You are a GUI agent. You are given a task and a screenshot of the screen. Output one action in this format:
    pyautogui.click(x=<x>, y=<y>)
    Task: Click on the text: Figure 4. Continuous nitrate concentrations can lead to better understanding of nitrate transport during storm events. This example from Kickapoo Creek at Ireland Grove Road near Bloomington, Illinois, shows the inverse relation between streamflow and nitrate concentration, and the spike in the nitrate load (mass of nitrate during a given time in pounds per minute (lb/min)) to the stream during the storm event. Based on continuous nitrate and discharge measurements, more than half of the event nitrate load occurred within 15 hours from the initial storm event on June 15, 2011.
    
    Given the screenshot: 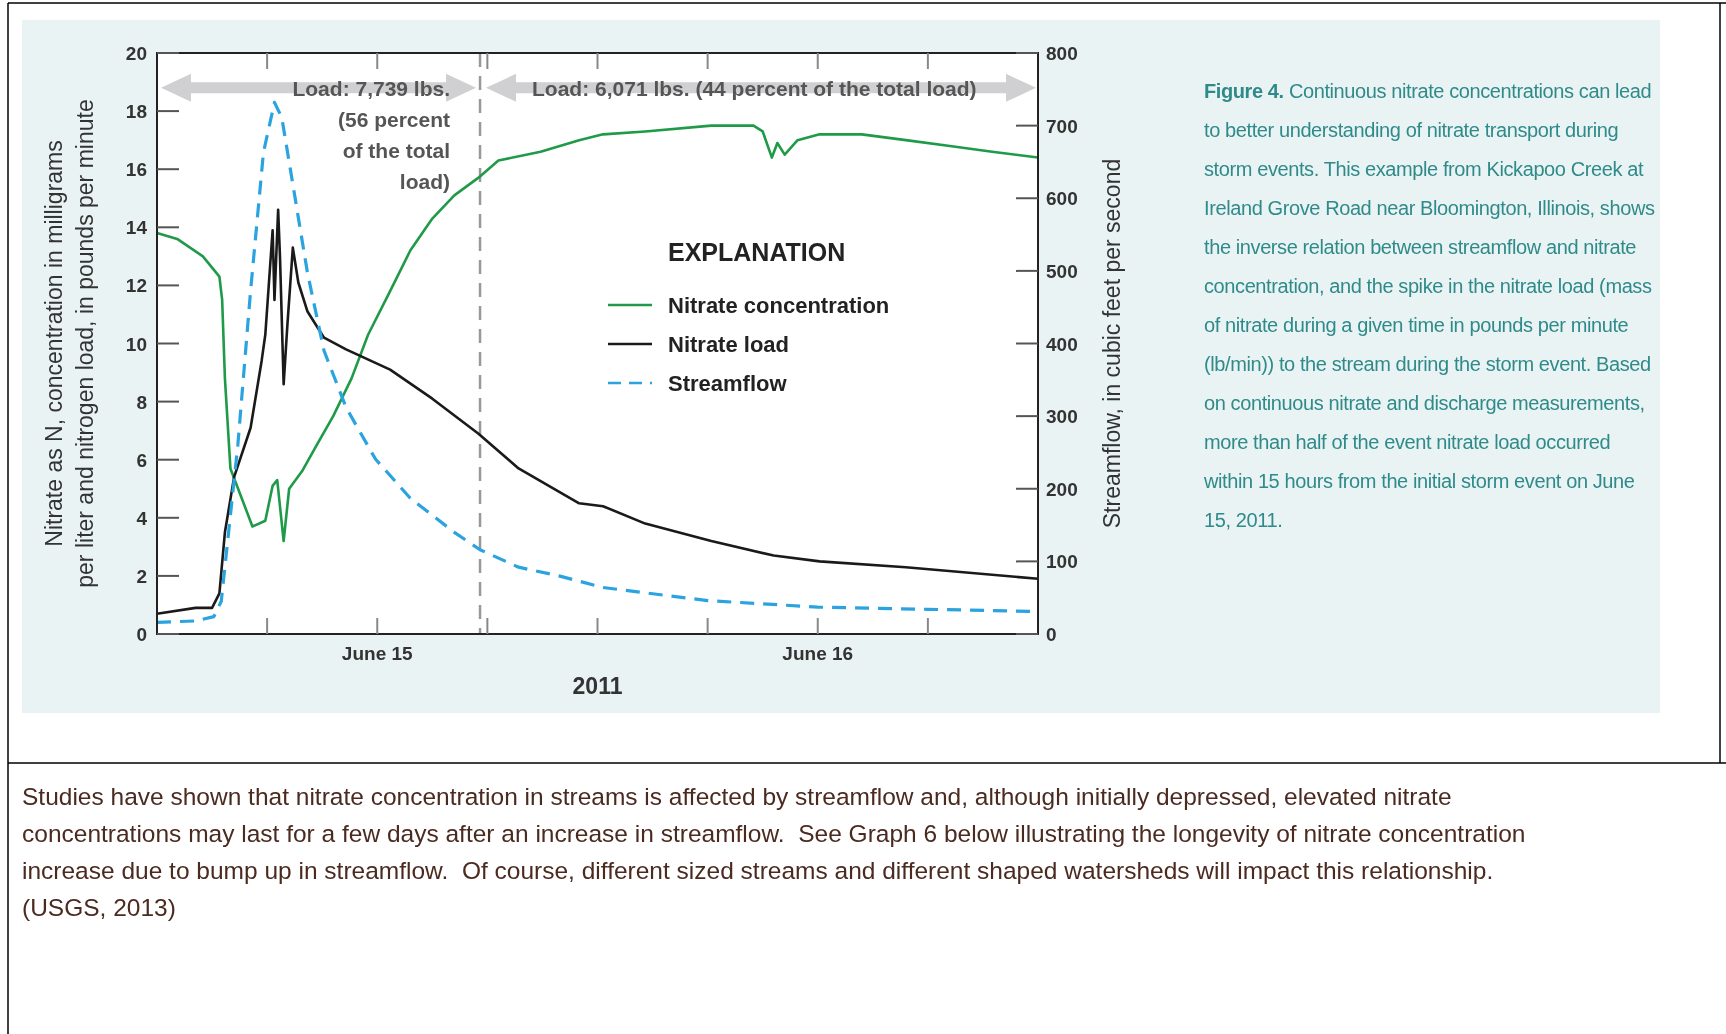 What is the action you would take?
    pyautogui.click(x=1429, y=305)
    